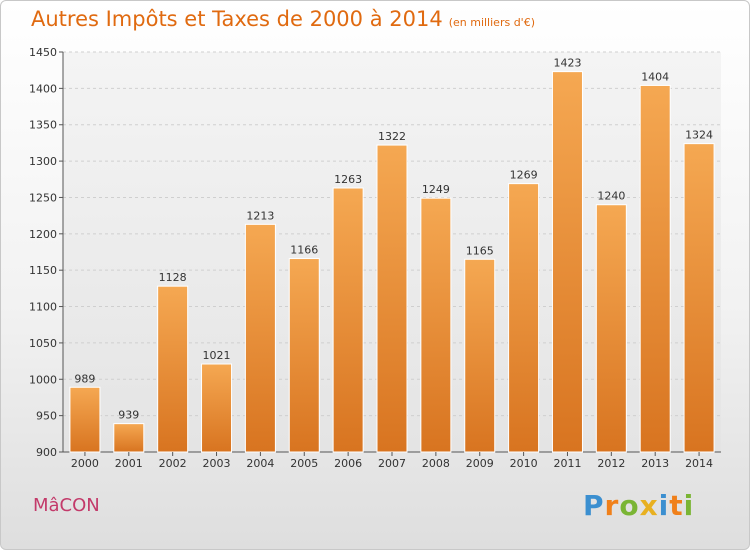  I want to click on value-label-2002: 1128, so click(173, 277).